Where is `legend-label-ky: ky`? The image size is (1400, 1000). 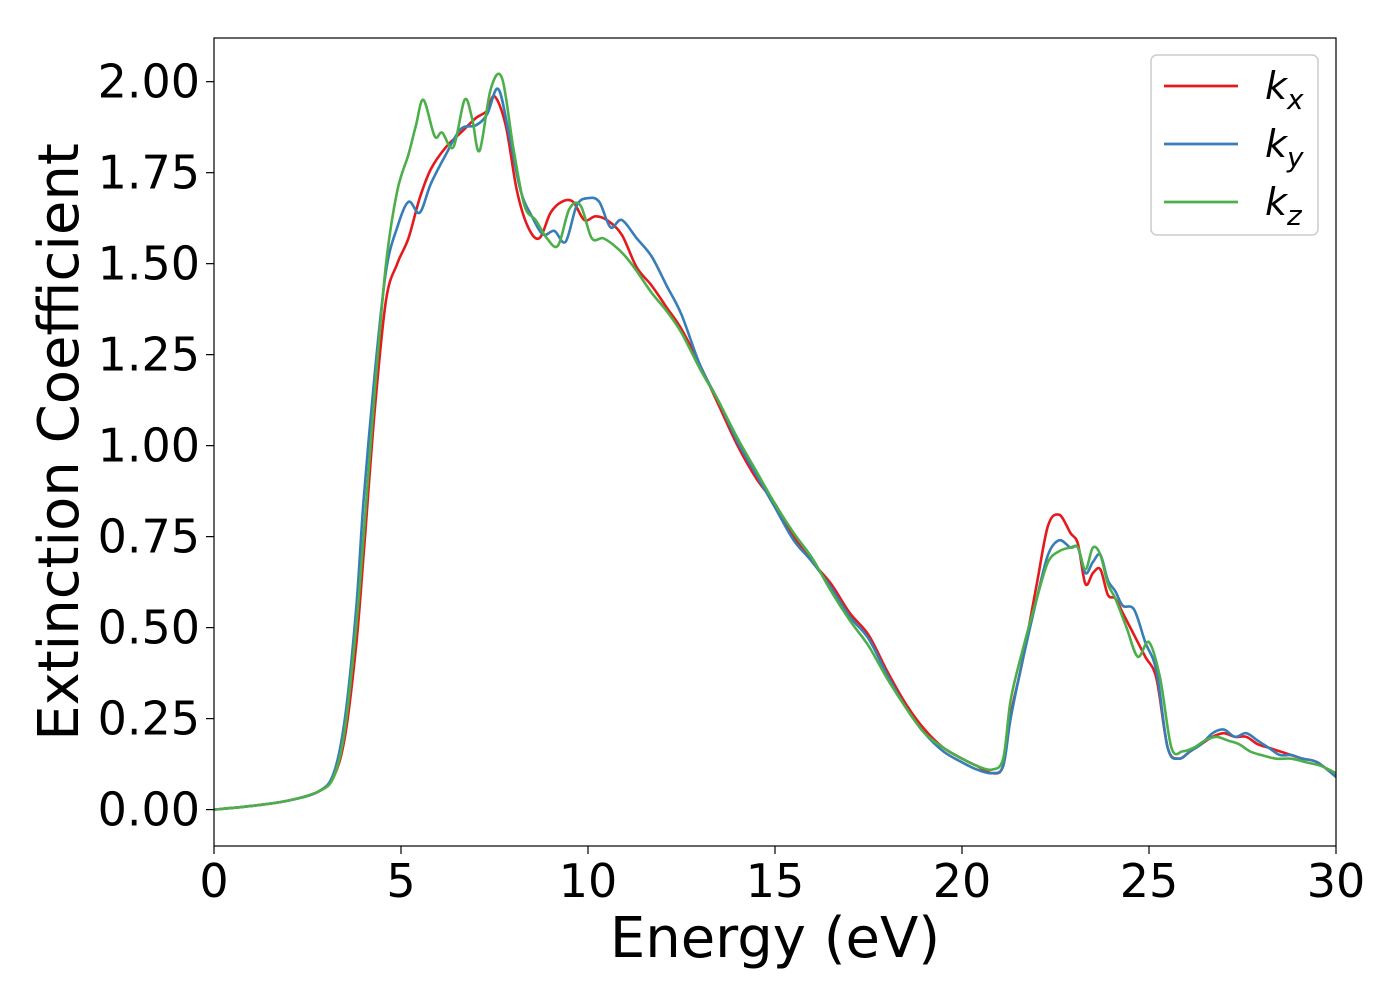
legend-label-ky: ky is located at coordinates (1284, 148).